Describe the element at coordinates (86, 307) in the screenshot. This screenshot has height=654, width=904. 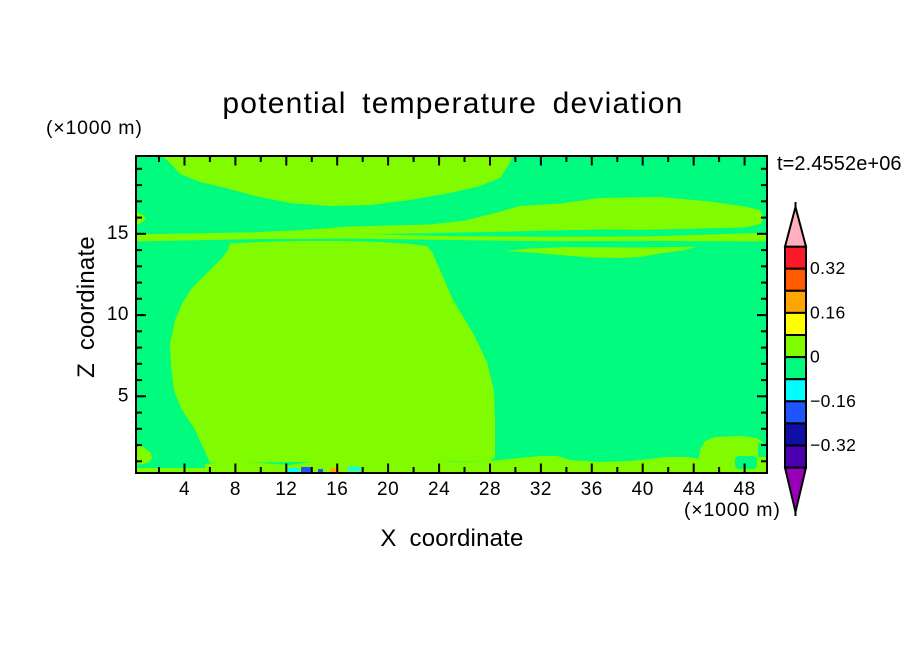
I see `svg-text: Z coordinate` at that location.